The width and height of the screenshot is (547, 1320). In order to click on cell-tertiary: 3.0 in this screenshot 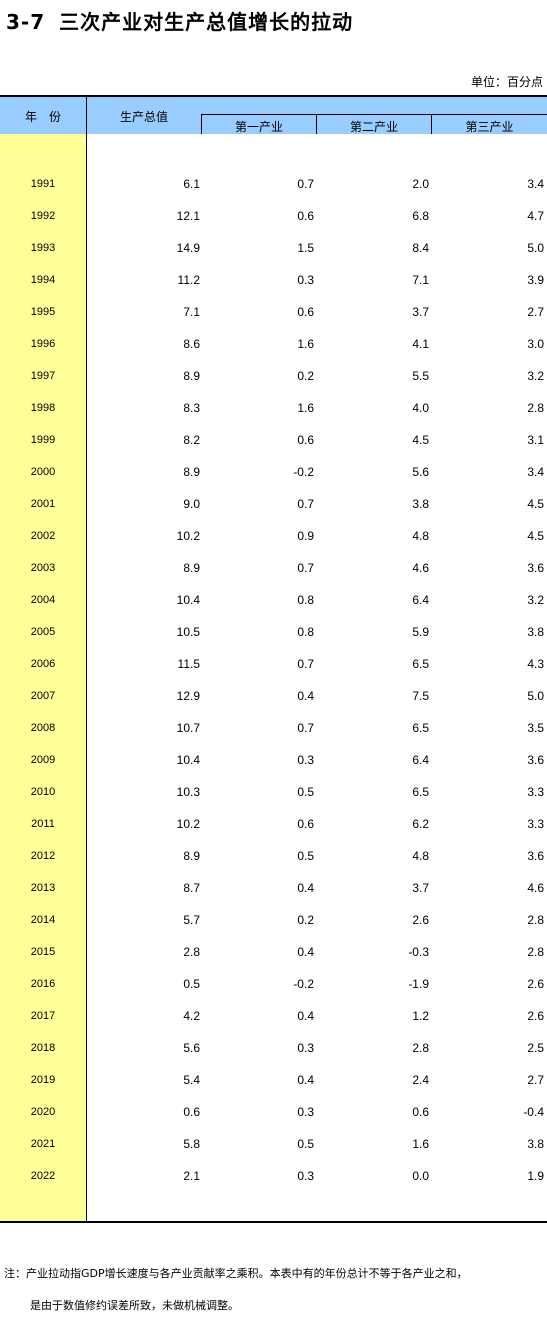, I will do `click(535, 344)`.